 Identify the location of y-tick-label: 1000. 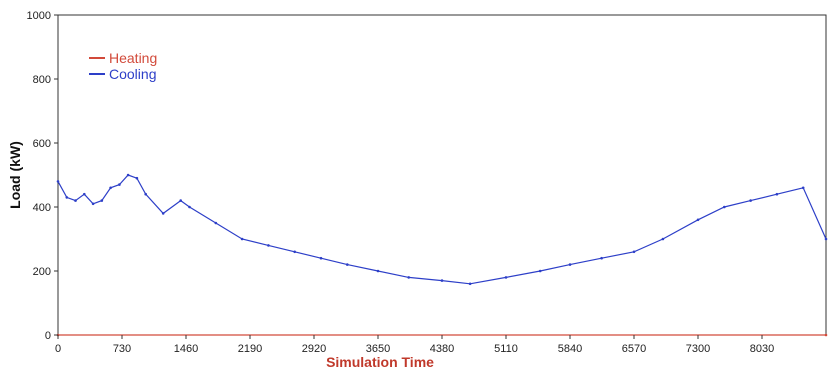
(39, 16).